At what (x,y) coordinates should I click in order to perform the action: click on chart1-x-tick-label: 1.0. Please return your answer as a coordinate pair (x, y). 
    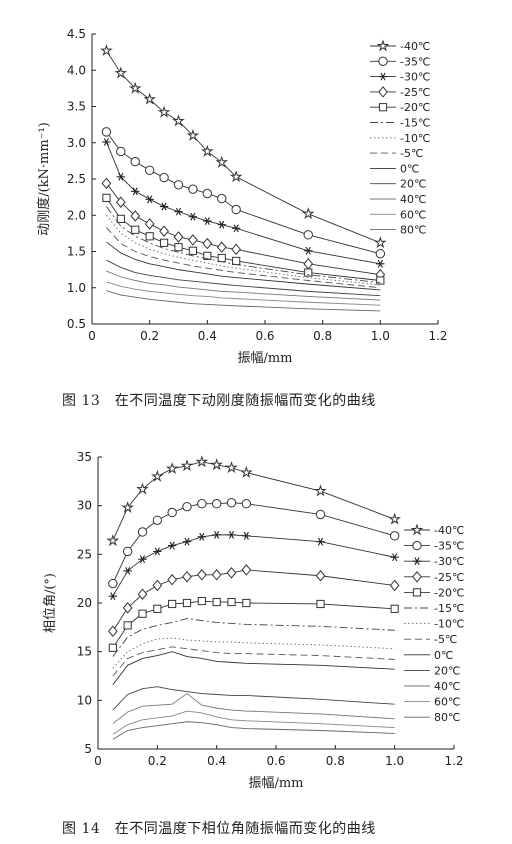
    Looking at the image, I should click on (380, 336).